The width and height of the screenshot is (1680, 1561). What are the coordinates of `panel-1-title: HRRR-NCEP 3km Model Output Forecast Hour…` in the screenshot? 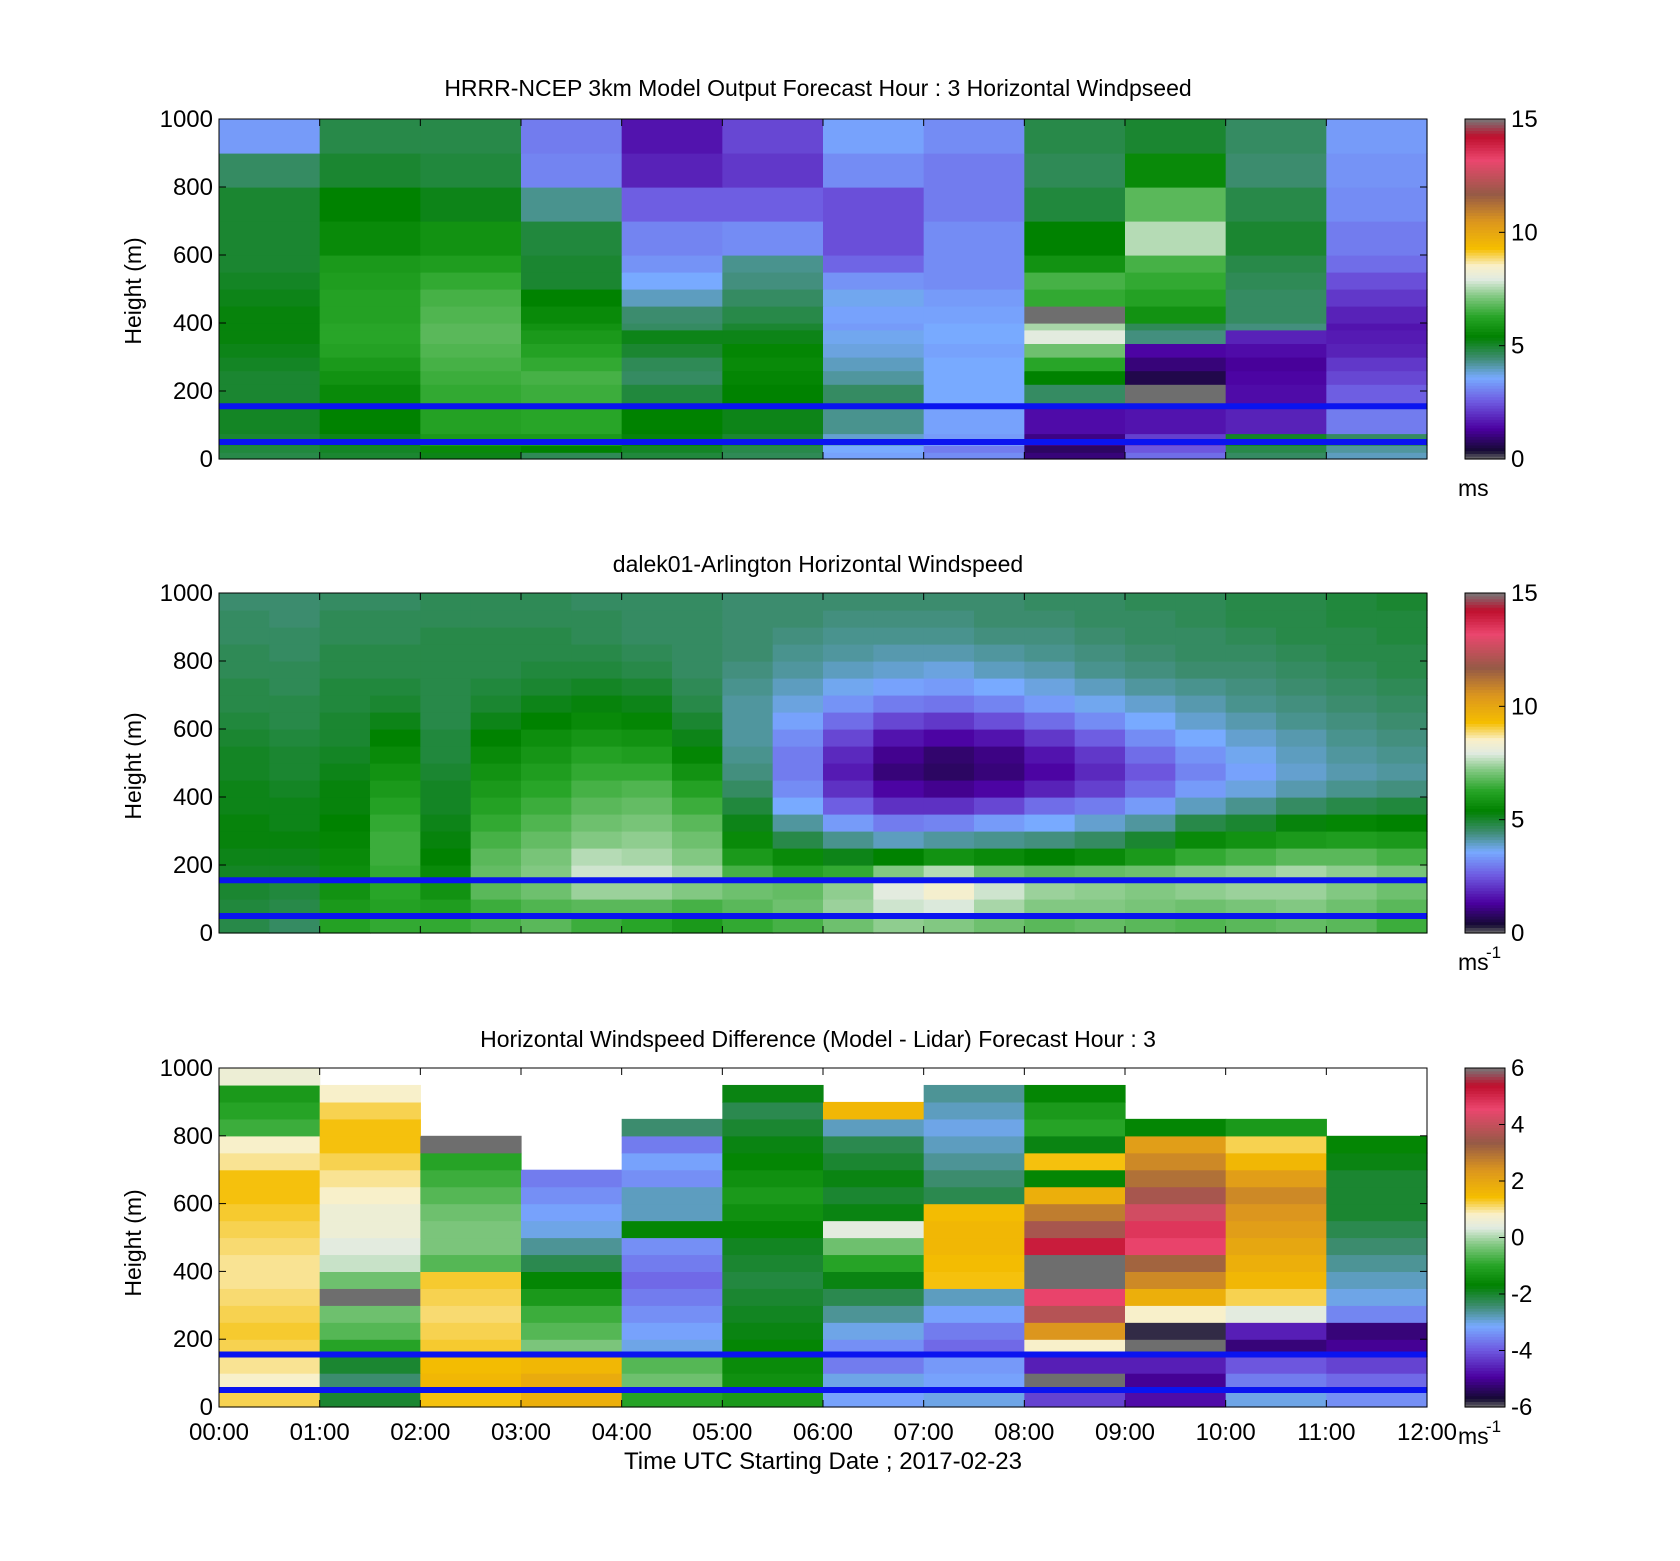 It's located at (817, 88).